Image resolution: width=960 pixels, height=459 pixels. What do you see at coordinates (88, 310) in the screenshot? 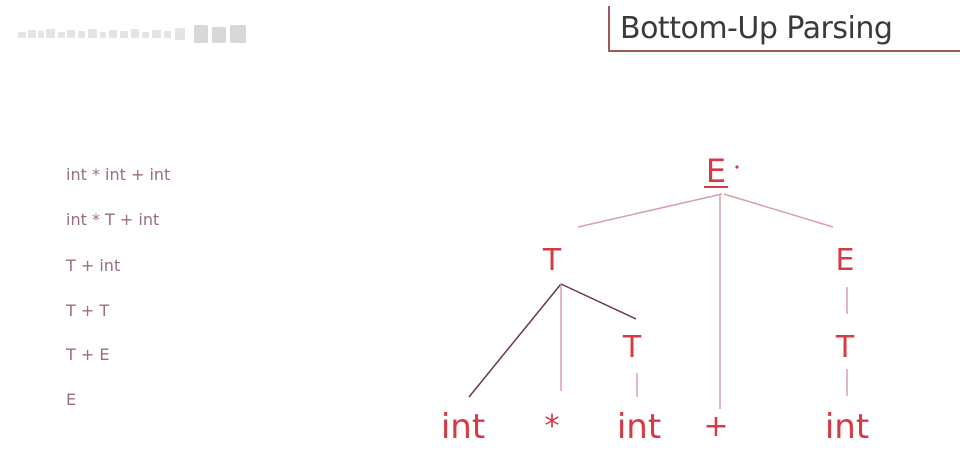
I see `derivation-step: T + T` at bounding box center [88, 310].